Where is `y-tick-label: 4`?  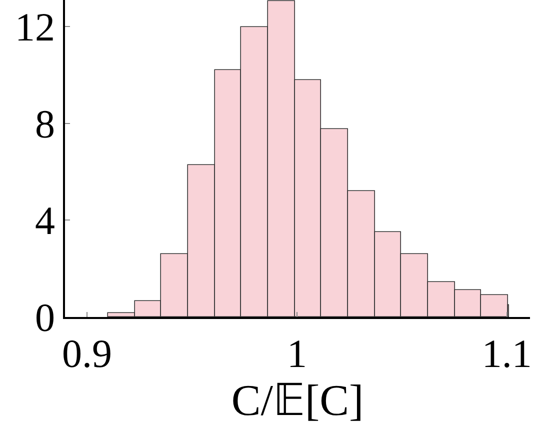
y-tick-label: 4 is located at coordinates (45, 221).